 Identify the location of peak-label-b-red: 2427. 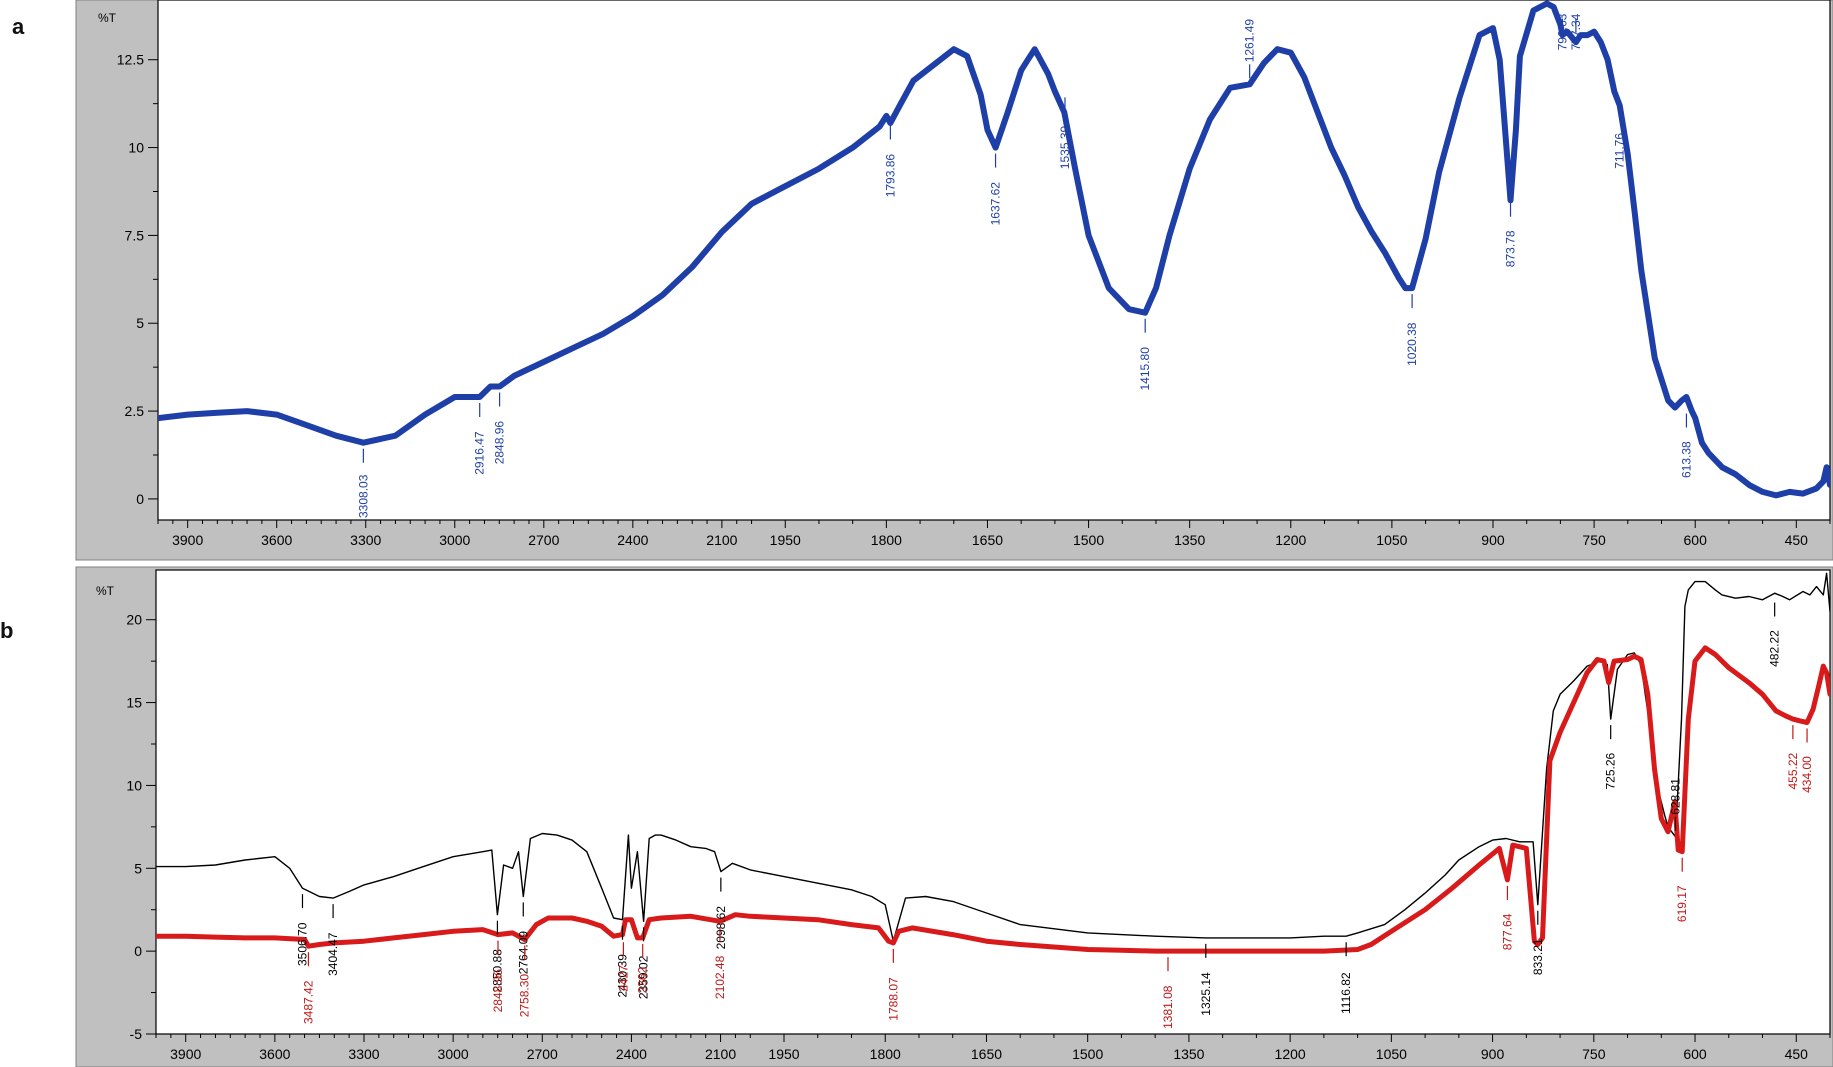
(623, 978).